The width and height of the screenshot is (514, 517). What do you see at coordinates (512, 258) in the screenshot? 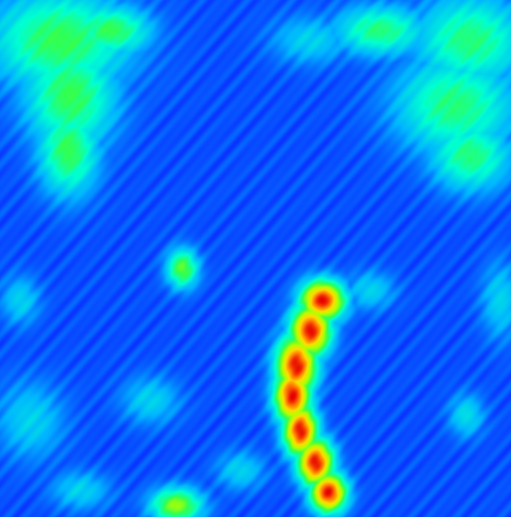
I see `right-border` at bounding box center [512, 258].